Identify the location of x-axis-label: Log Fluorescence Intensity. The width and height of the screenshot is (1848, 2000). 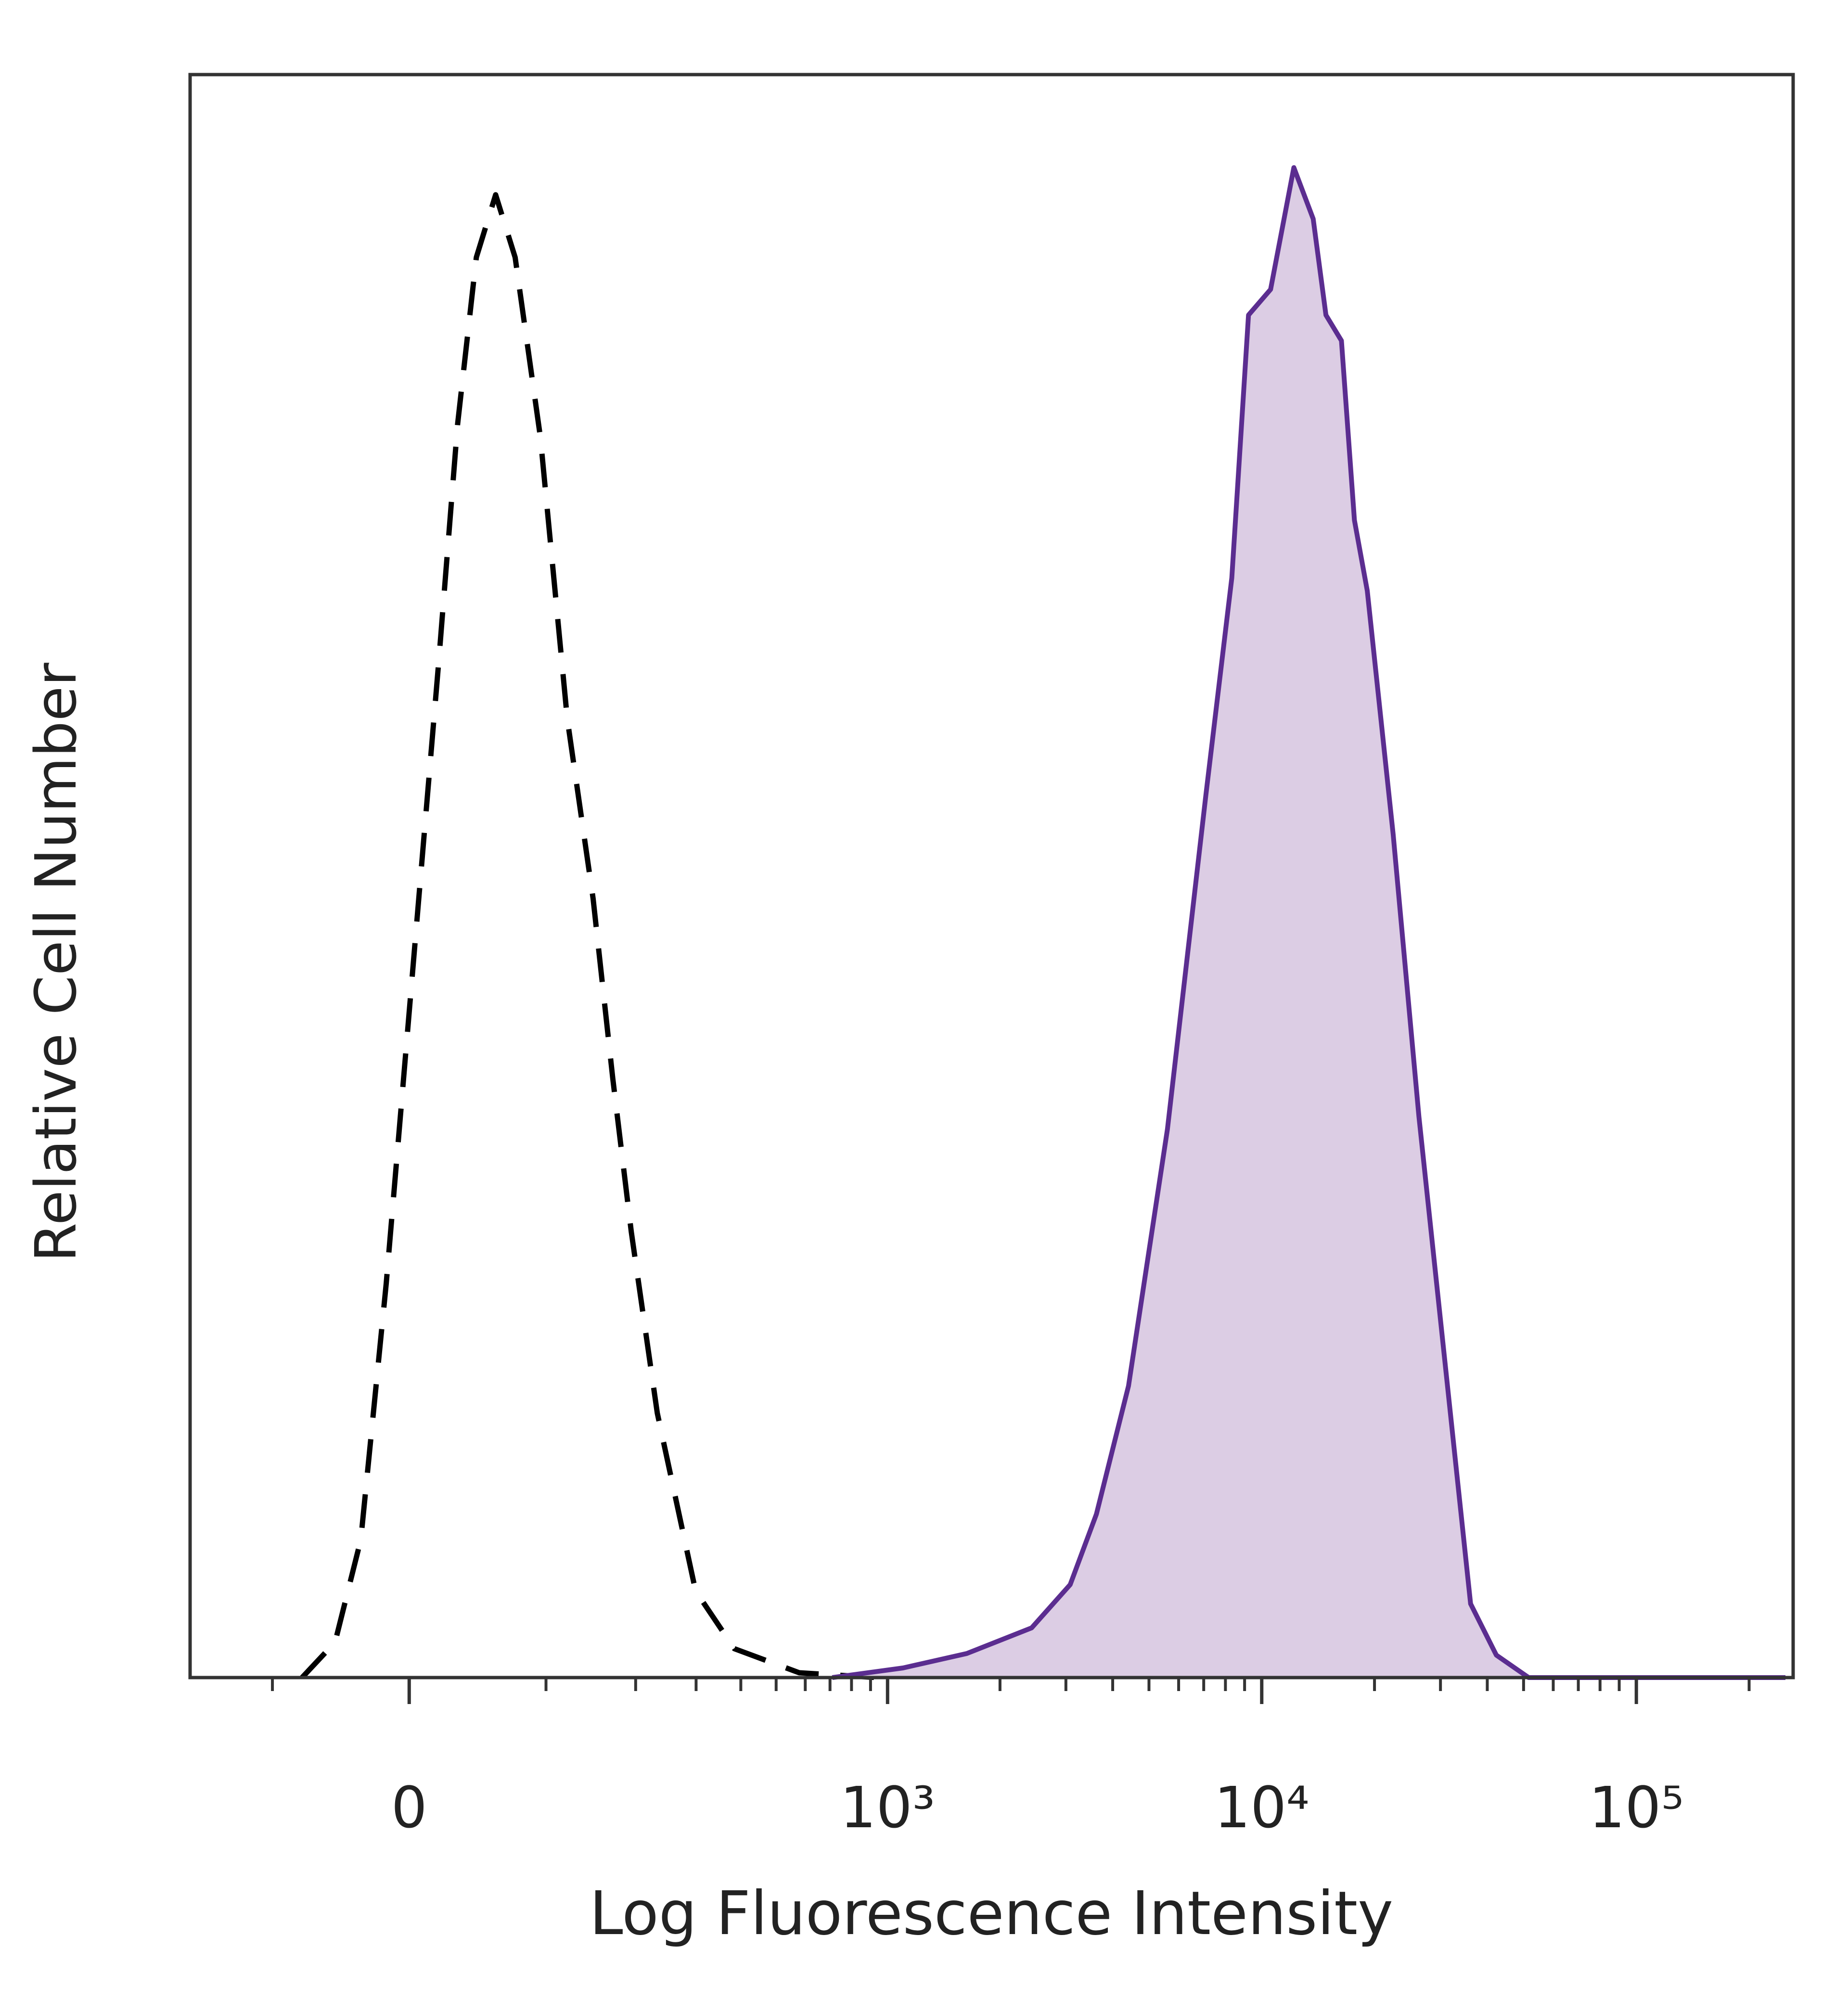
(991, 1914).